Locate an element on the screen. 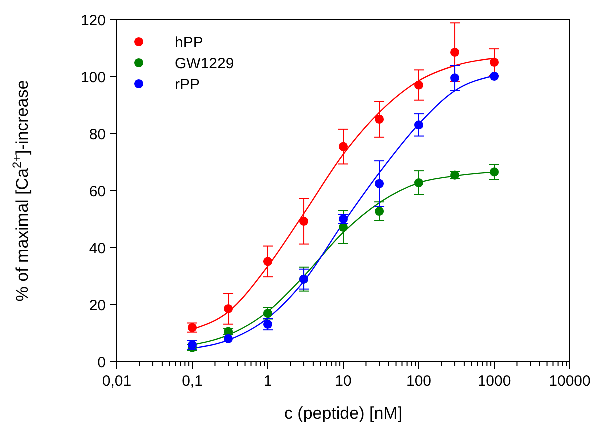 This screenshot has height=437, width=596. legend-label: rPP is located at coordinates (187, 85).